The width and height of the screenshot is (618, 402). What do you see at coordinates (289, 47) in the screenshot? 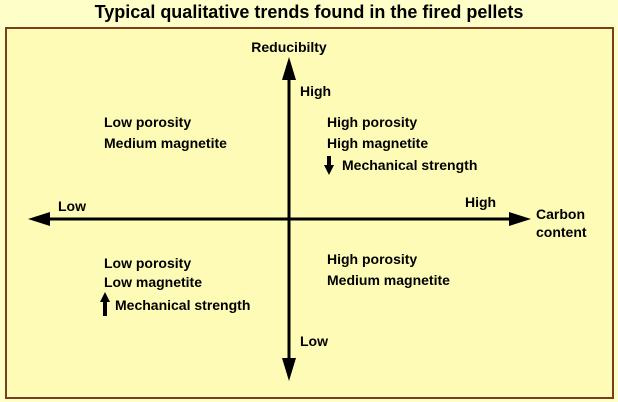
I see `y-axis-label: Reducibilty` at bounding box center [289, 47].